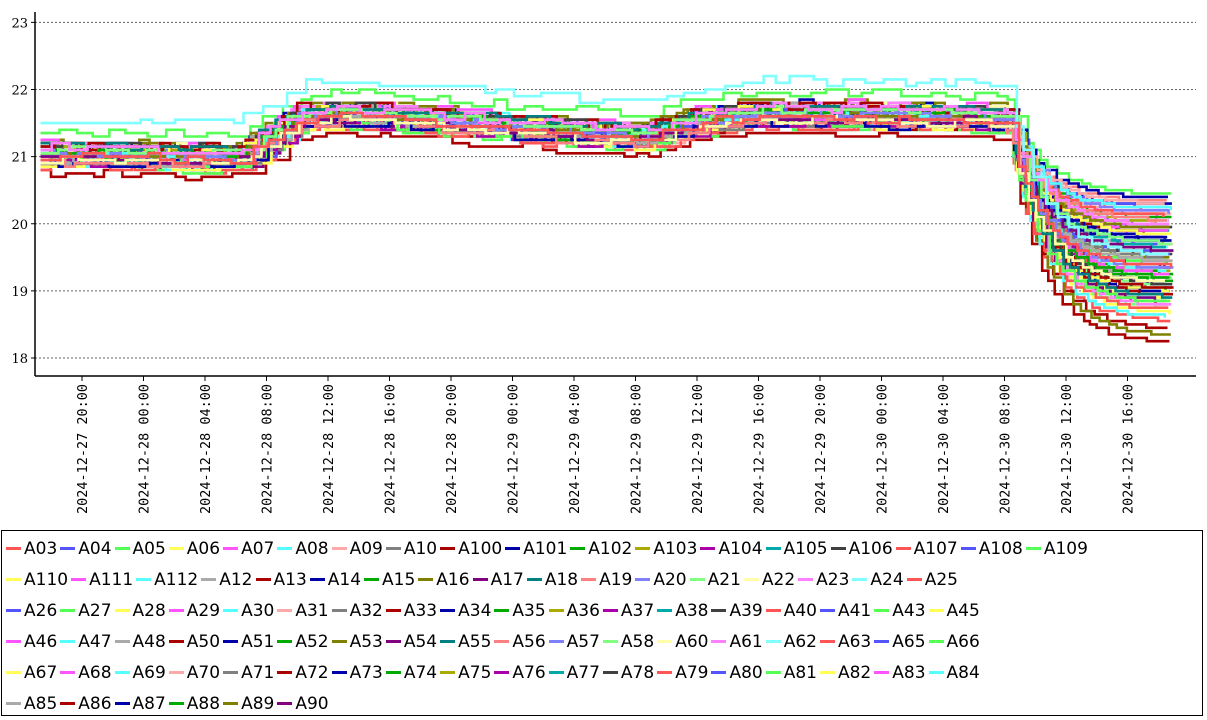 The height and width of the screenshot is (720, 1207). What do you see at coordinates (909, 610) in the screenshot?
I see `legend-label: A43` at bounding box center [909, 610].